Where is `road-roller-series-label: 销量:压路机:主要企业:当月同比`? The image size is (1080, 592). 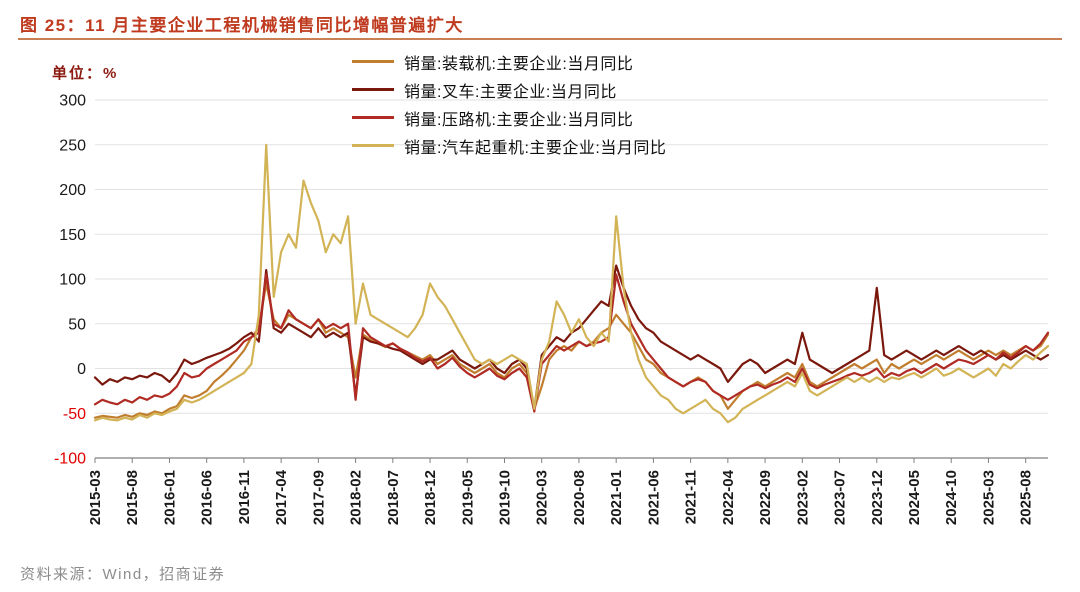
road-roller-series-label: 销量:压路机:主要企业:当月同比 is located at coordinates (519, 120).